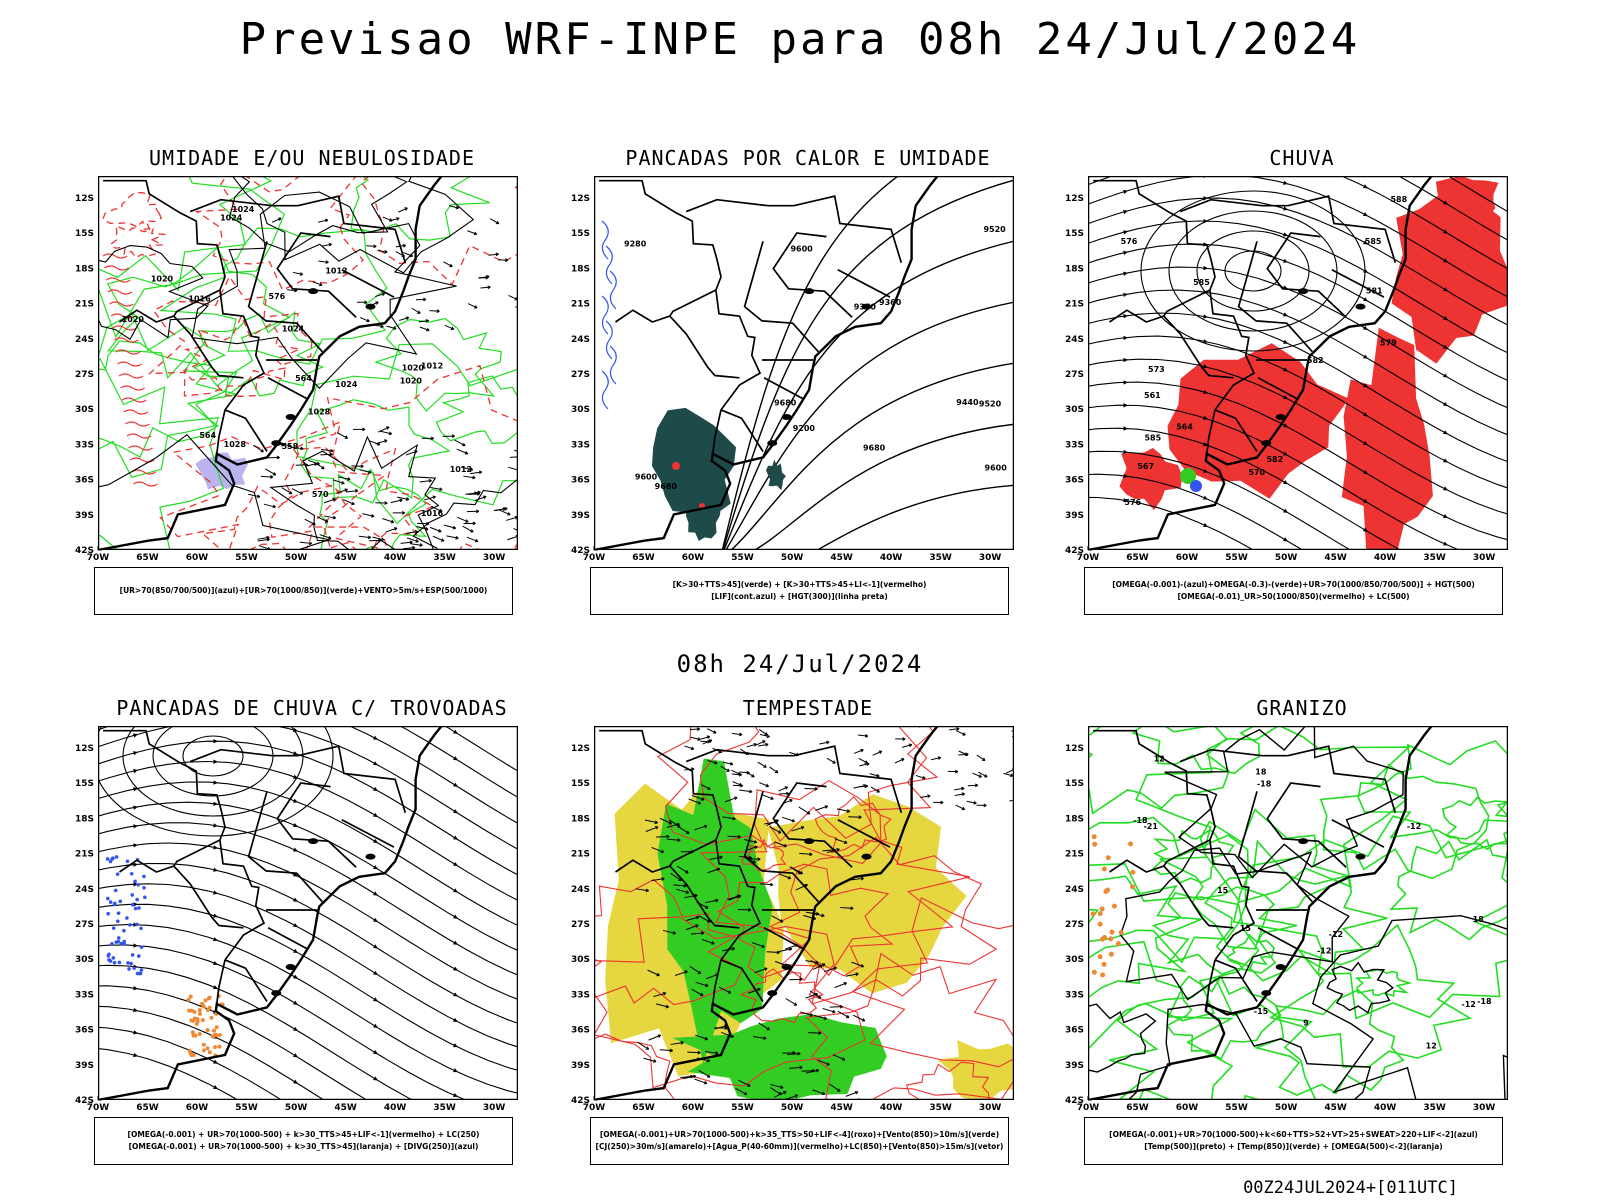  What do you see at coordinates (994, 229) in the screenshot?
I see `contour-label: 9520` at bounding box center [994, 229].